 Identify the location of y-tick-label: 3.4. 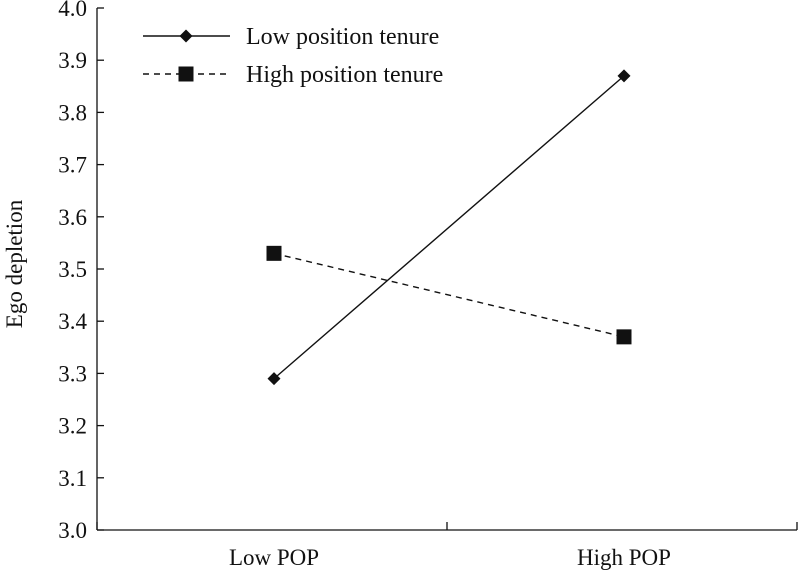
(72, 321).